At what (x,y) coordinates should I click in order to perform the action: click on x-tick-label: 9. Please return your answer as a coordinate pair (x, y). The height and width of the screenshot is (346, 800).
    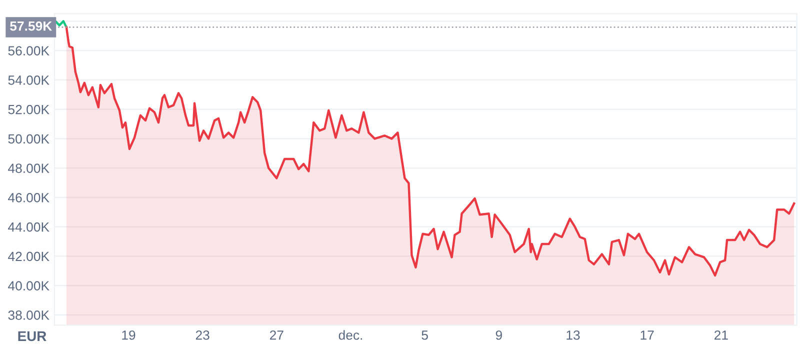
    Looking at the image, I should click on (499, 335).